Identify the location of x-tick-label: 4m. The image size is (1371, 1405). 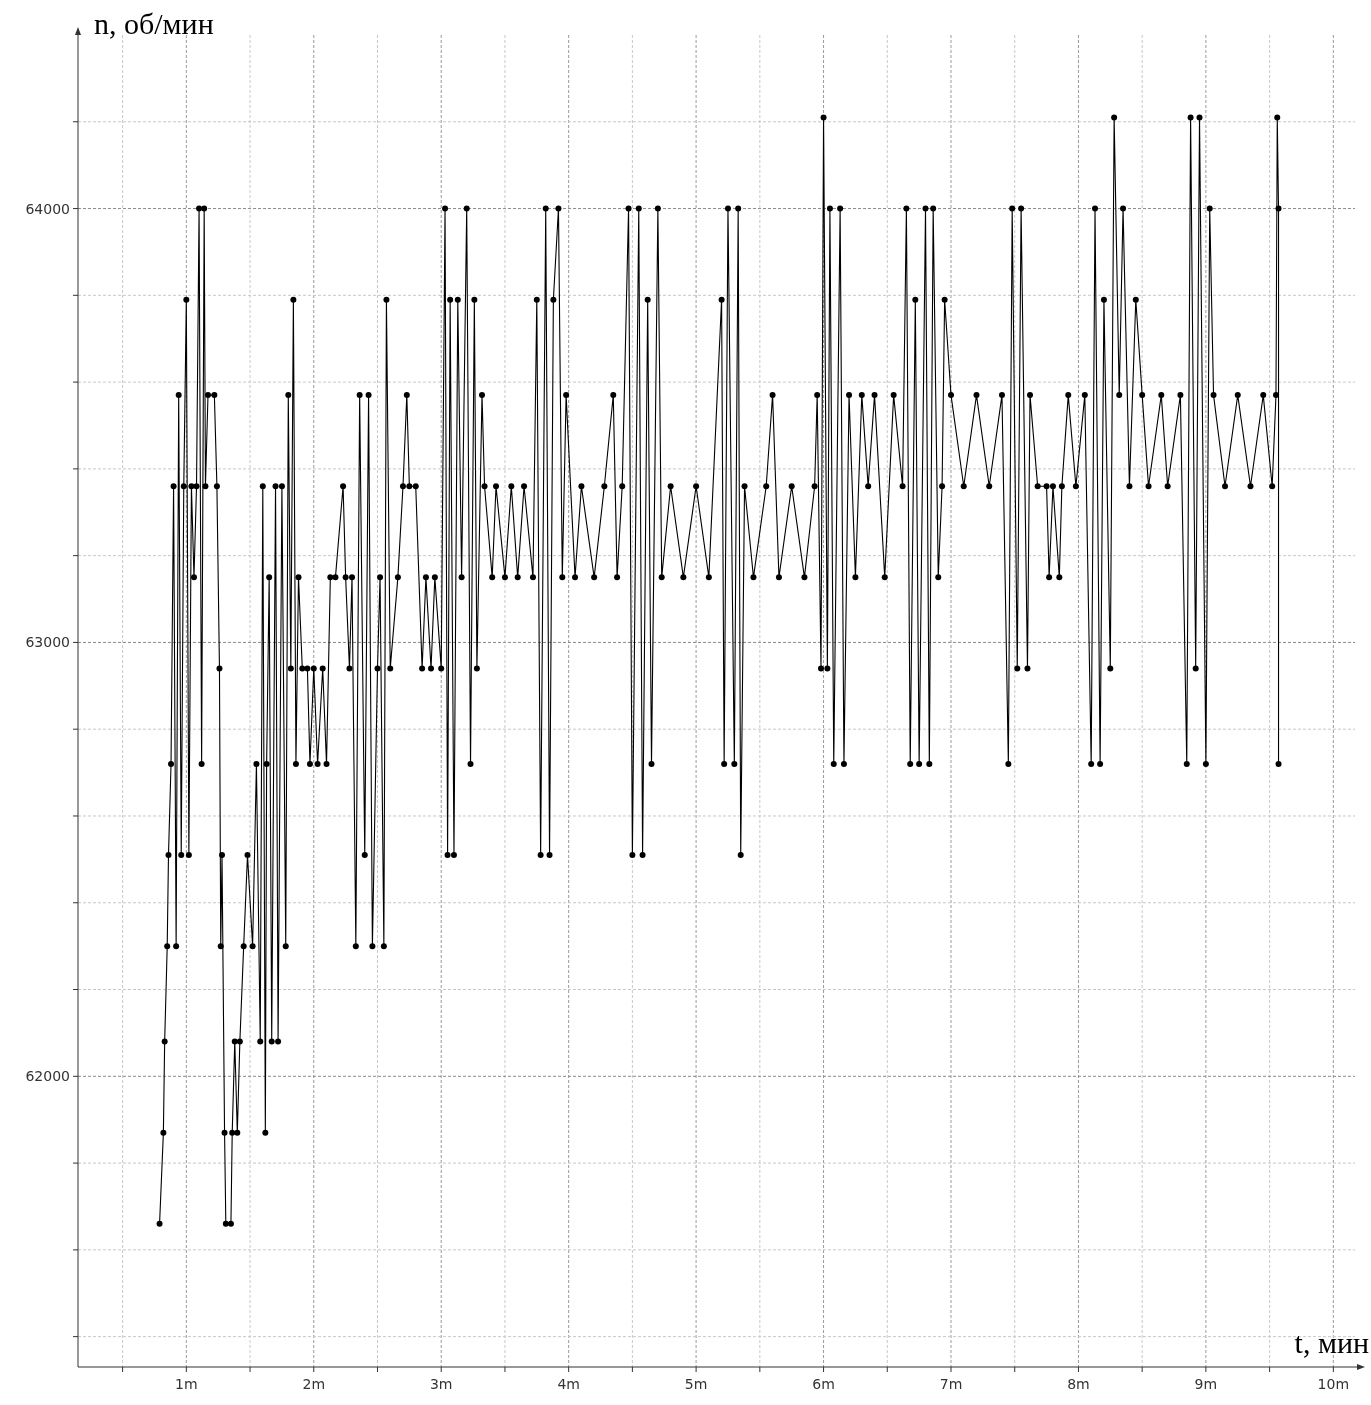
(568, 1384).